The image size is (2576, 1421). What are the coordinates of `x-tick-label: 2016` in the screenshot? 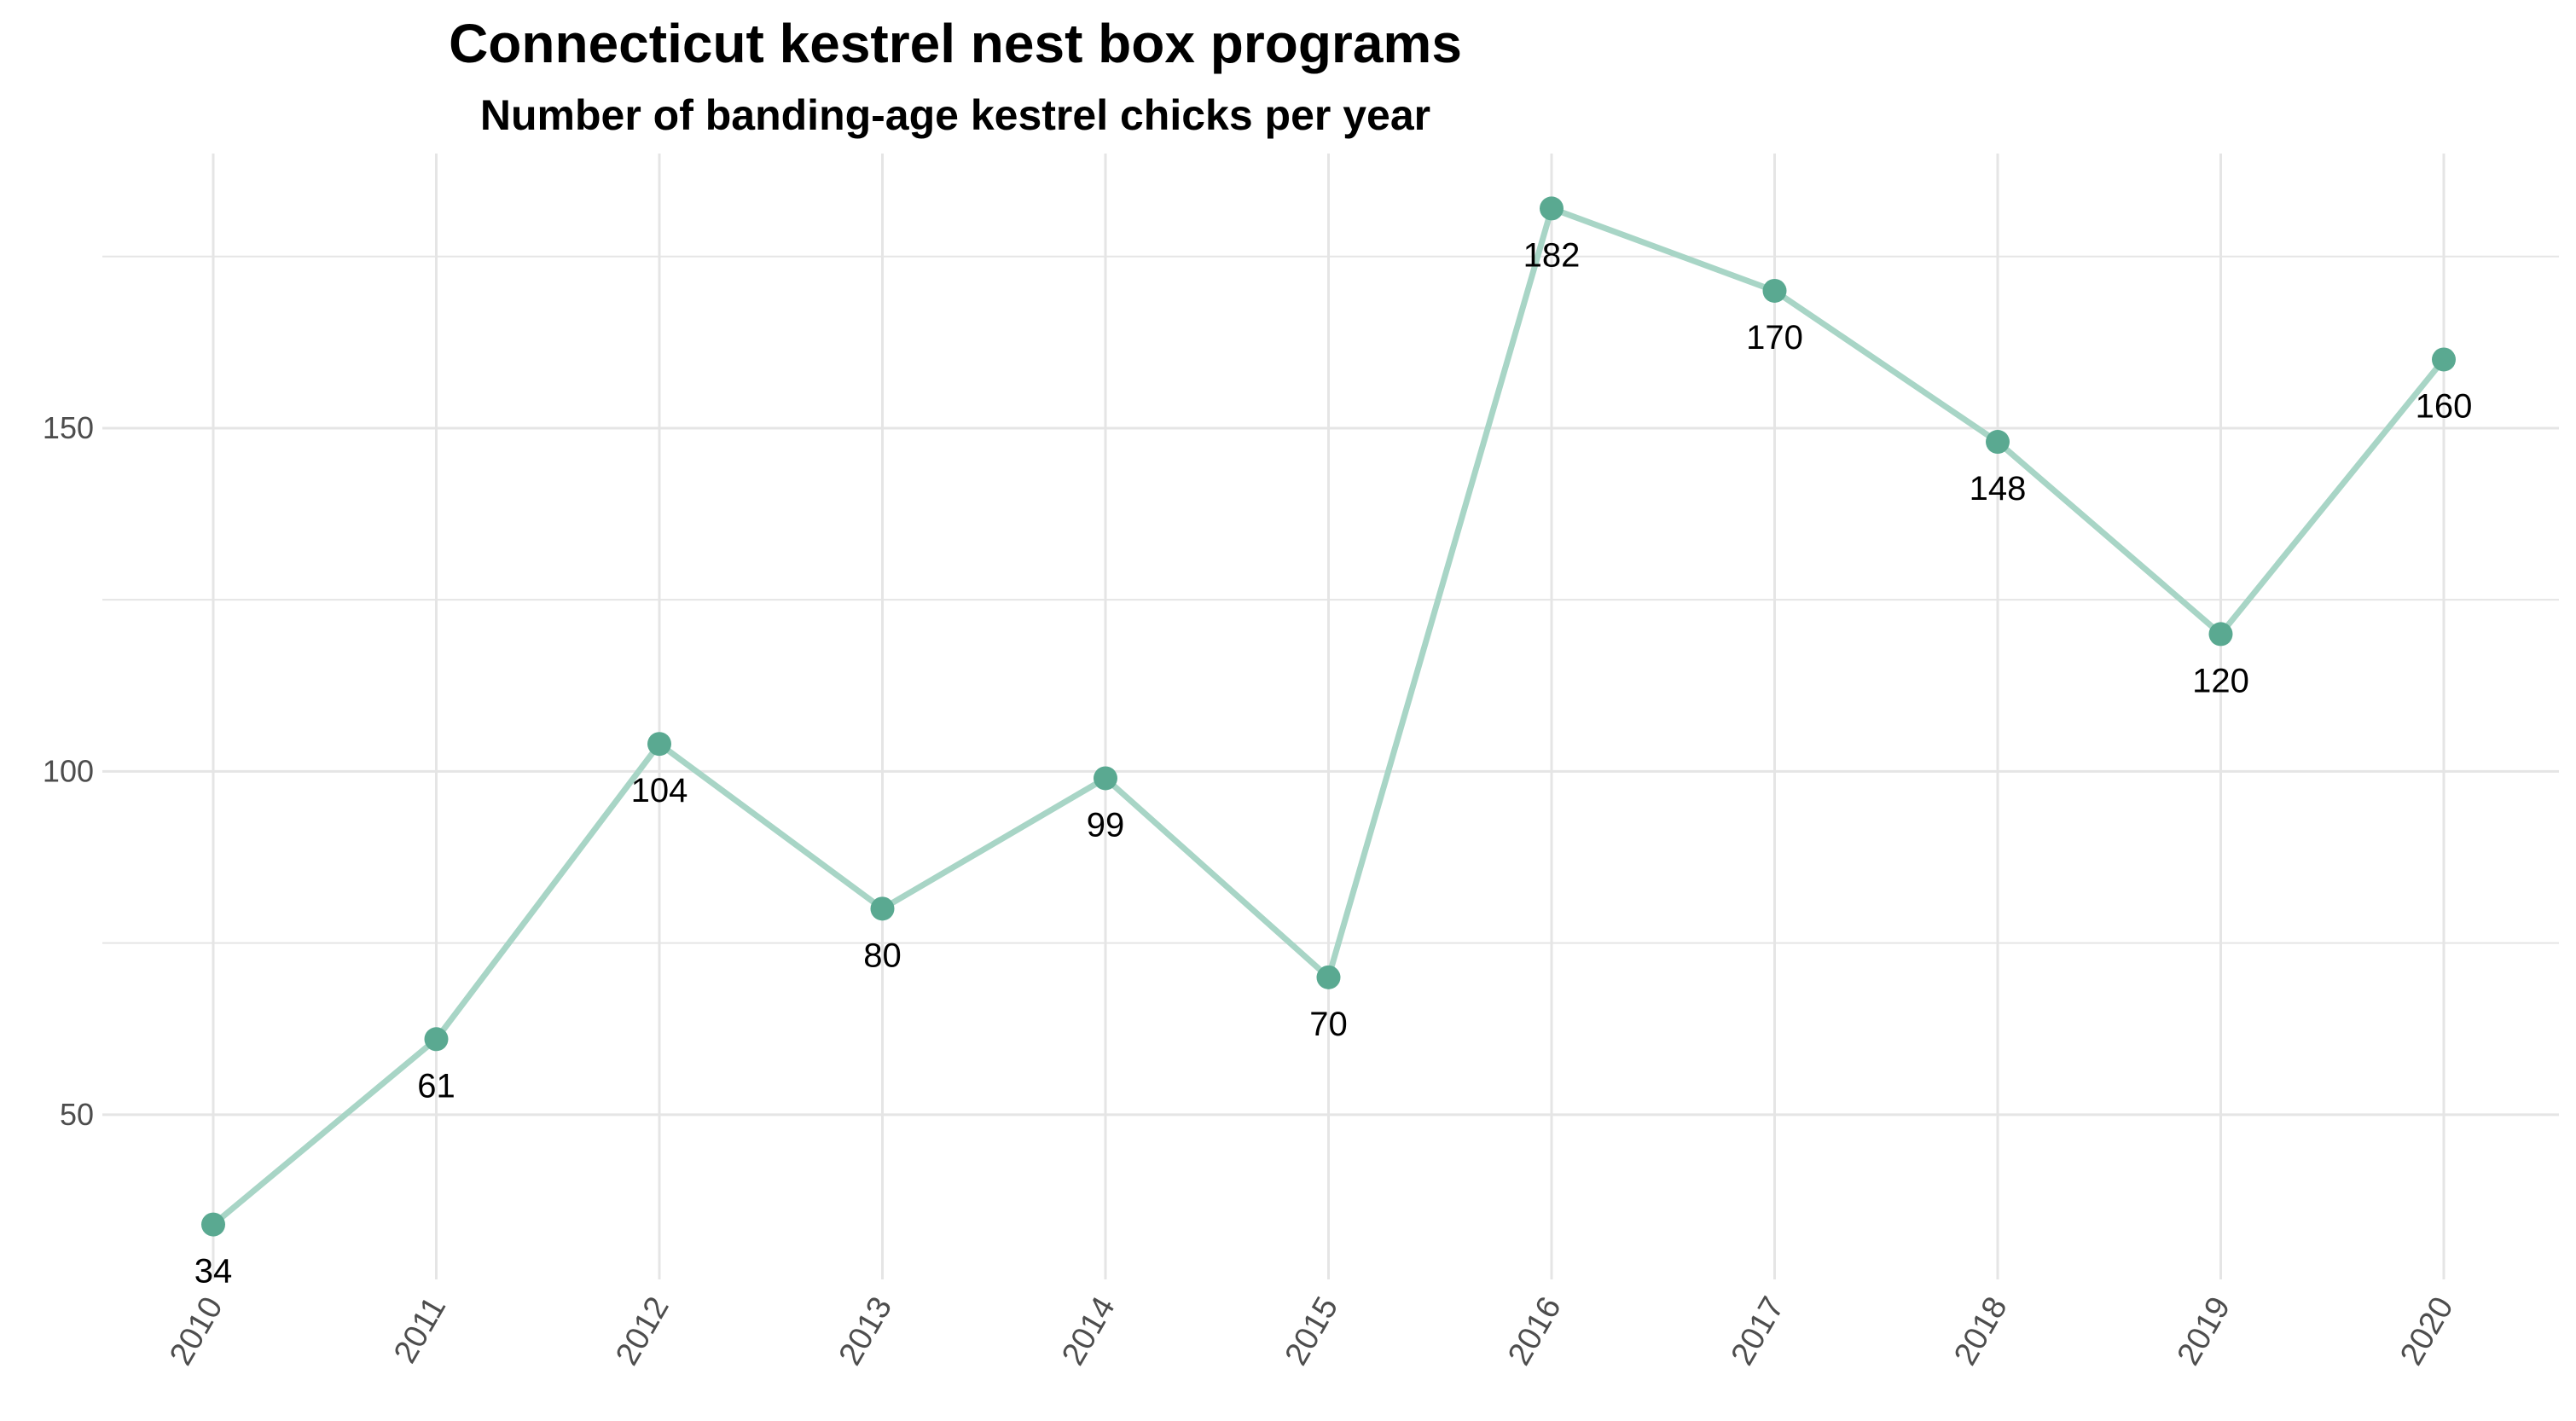 It's located at (1535, 1331).